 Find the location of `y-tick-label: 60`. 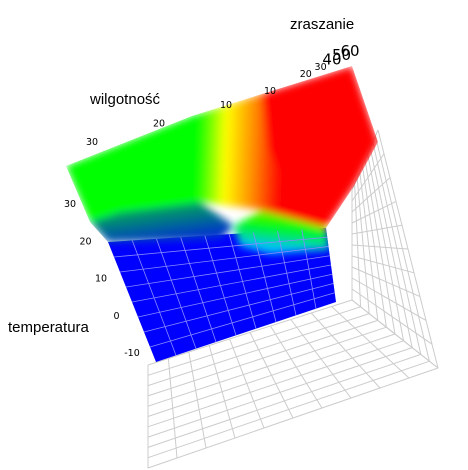

y-tick-label: 60 is located at coordinates (349, 51).